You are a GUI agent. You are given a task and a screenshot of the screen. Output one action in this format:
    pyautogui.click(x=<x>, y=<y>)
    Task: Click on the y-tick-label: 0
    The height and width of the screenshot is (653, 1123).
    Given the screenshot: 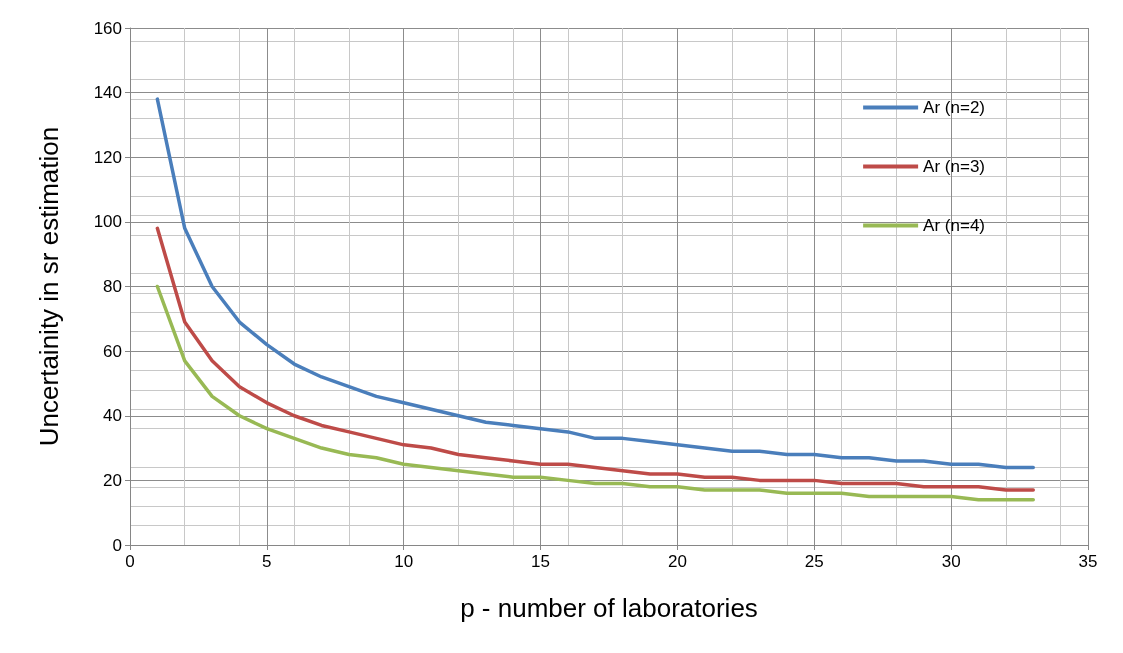 What is the action you would take?
    pyautogui.click(x=117, y=545)
    